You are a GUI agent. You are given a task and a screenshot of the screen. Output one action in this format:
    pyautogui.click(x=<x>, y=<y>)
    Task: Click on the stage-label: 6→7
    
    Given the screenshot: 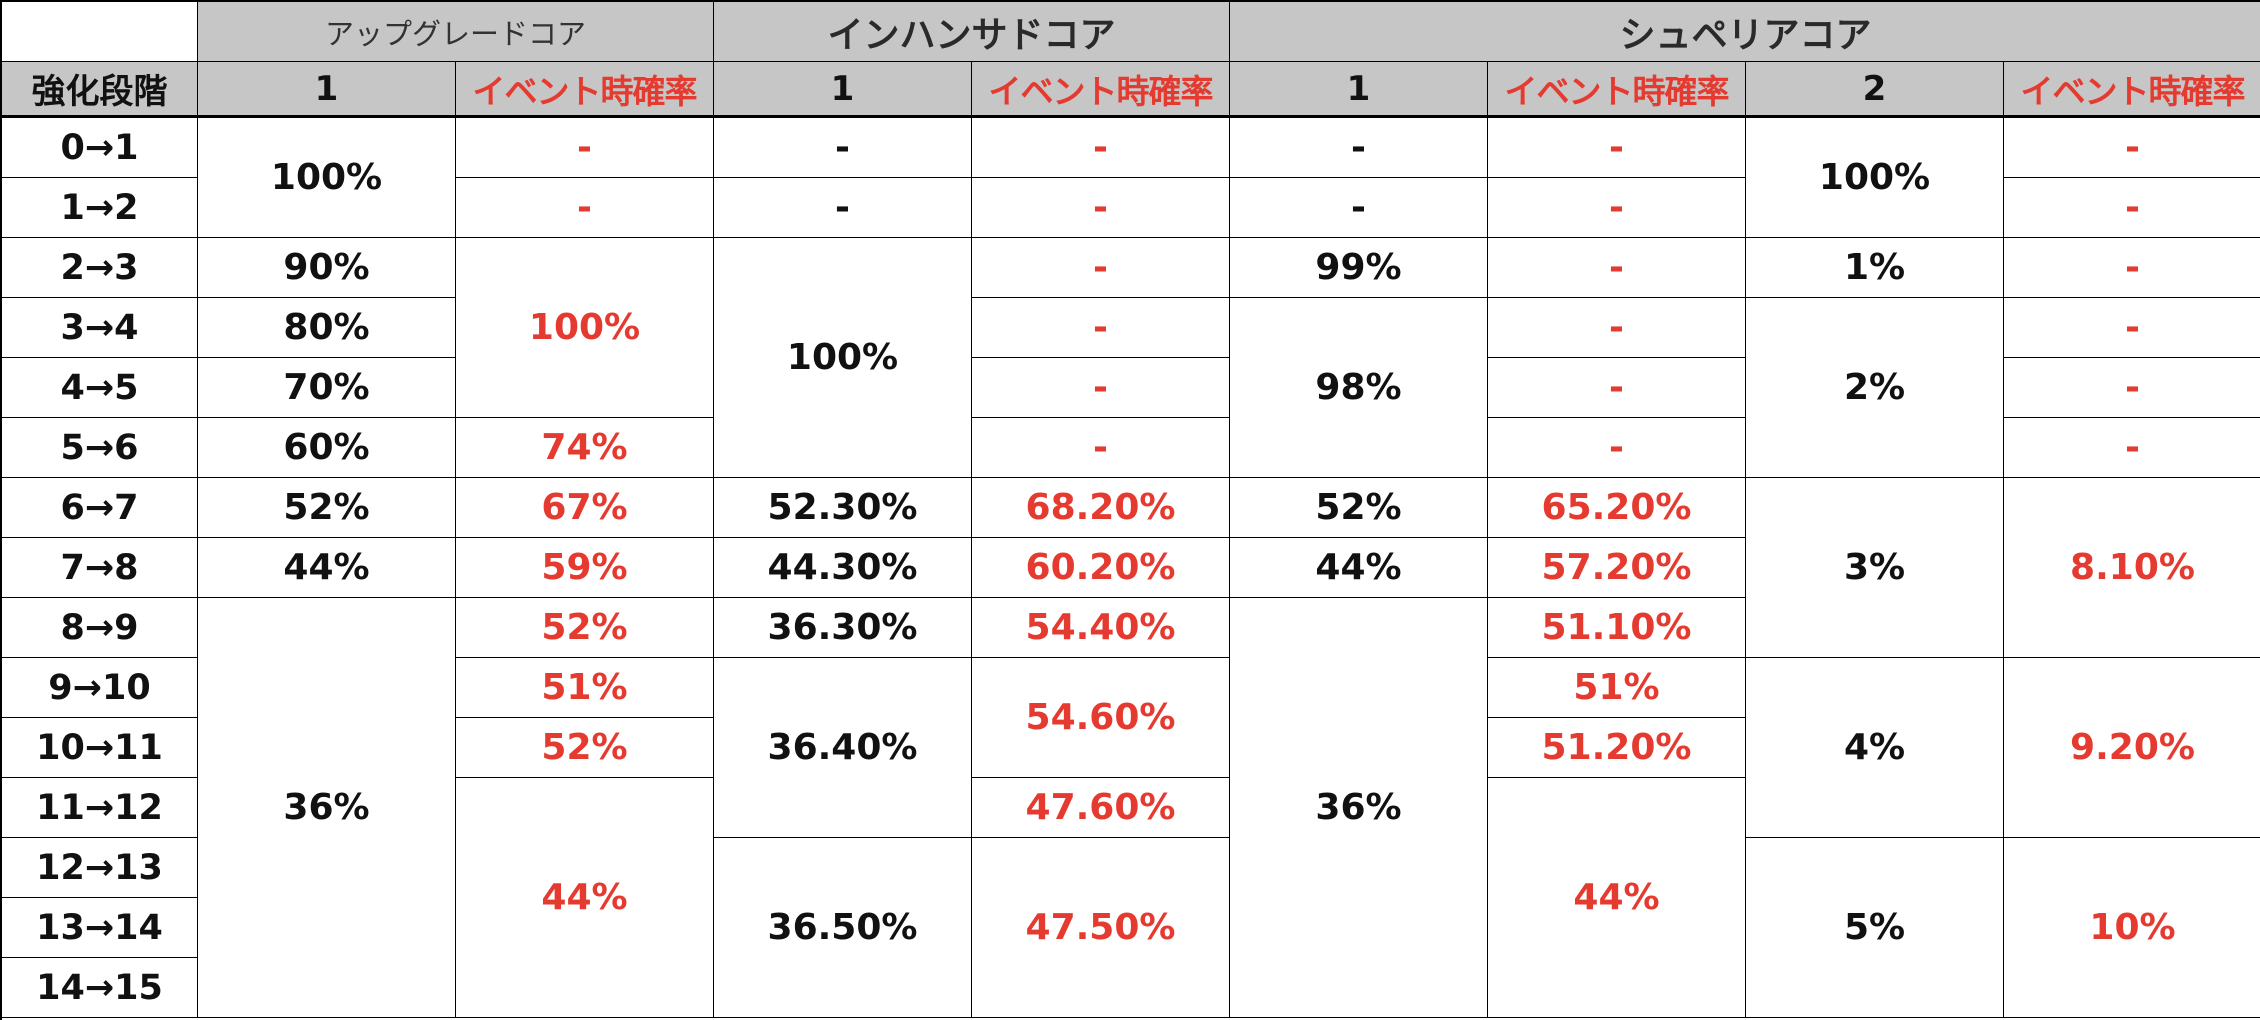 What is the action you would take?
    pyautogui.click(x=100, y=508)
    